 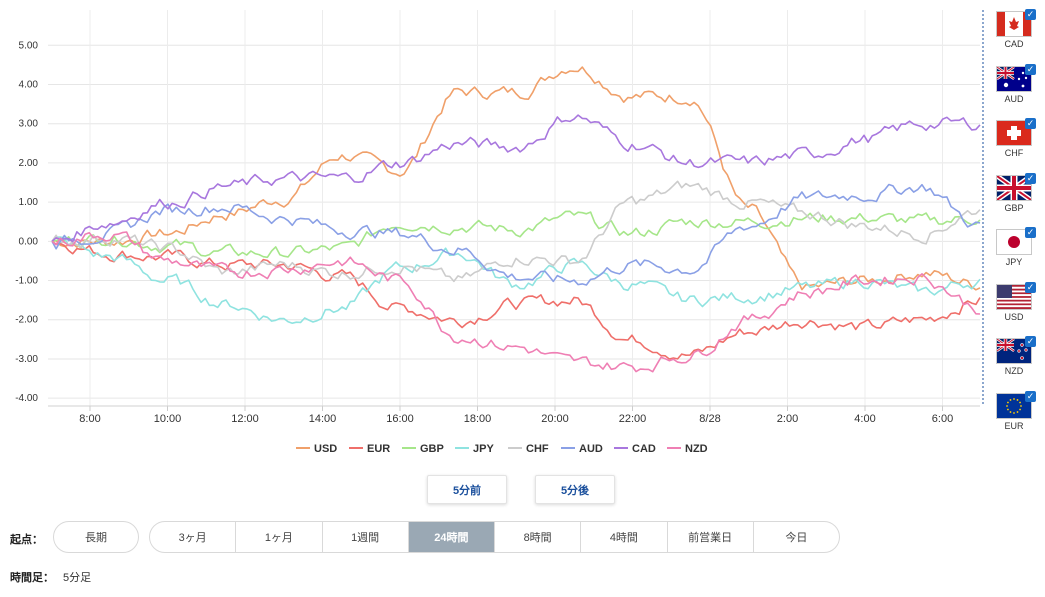 I want to click on start-label: 起点：, so click(x=26, y=540).